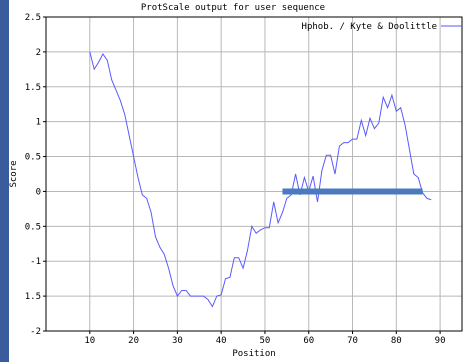 Image resolution: width=468 pixels, height=362 pixels. What do you see at coordinates (38, 53) in the screenshot?
I see `y-tick-label: 2` at bounding box center [38, 53].